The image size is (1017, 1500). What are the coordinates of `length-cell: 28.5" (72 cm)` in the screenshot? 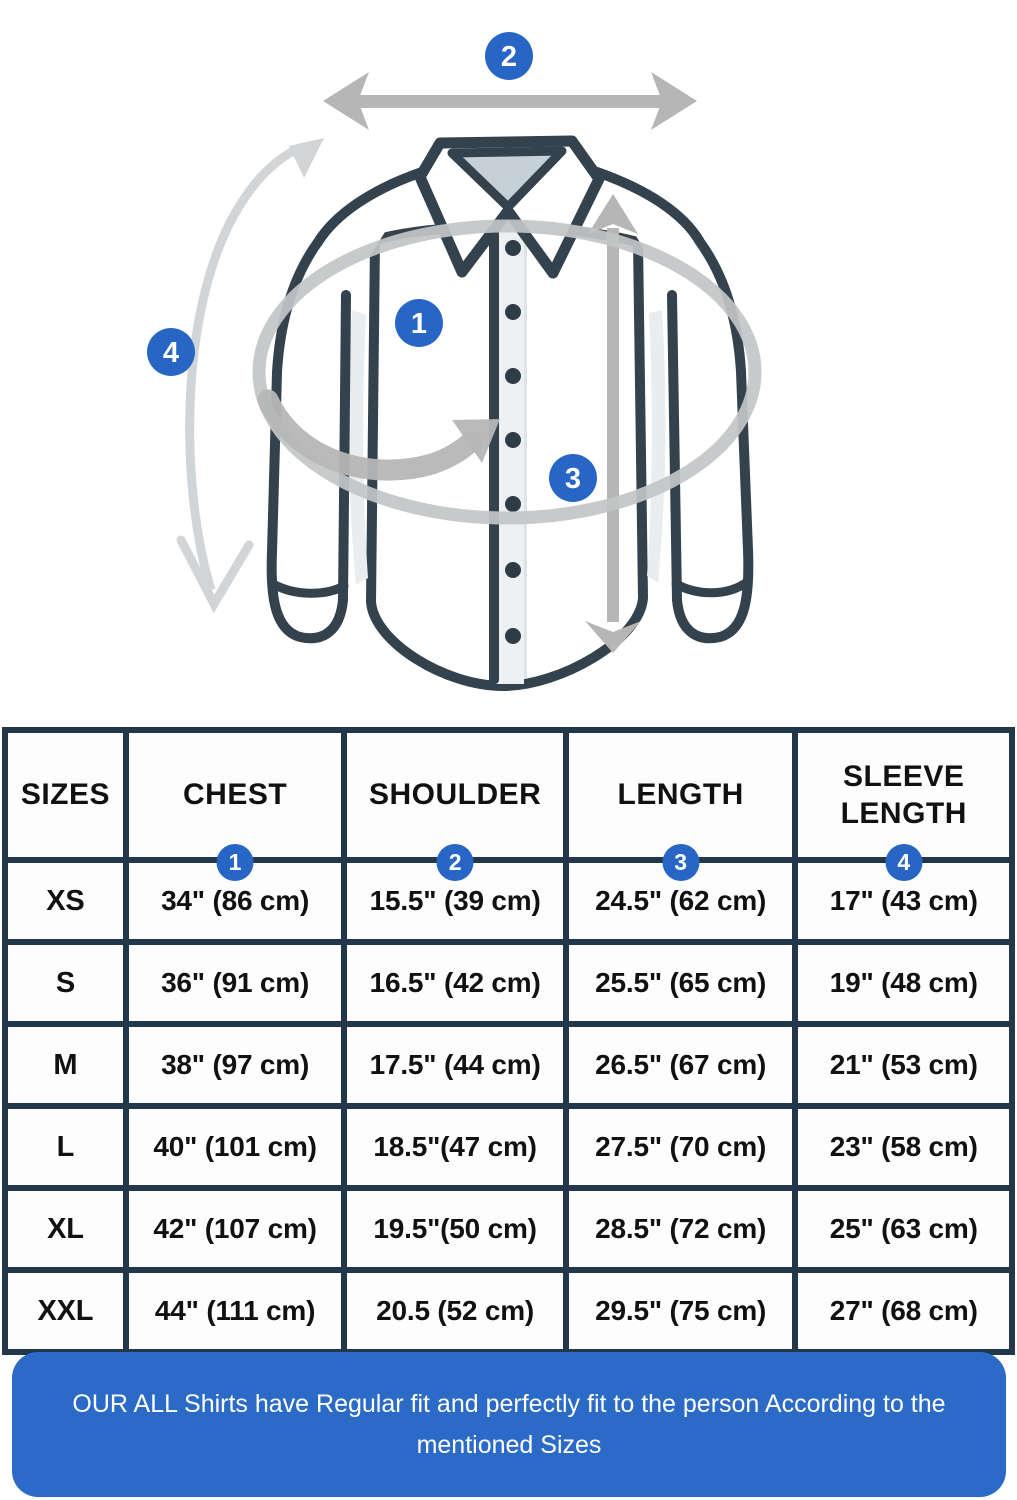 It's located at (680, 1229).